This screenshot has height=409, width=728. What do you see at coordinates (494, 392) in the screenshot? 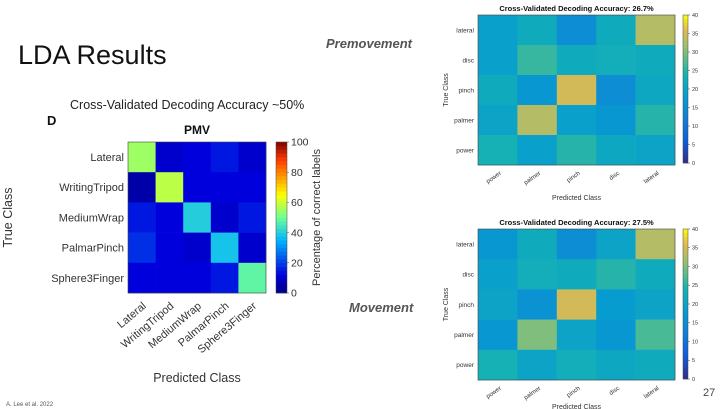
I see `x-tick-label: power` at bounding box center [494, 392].